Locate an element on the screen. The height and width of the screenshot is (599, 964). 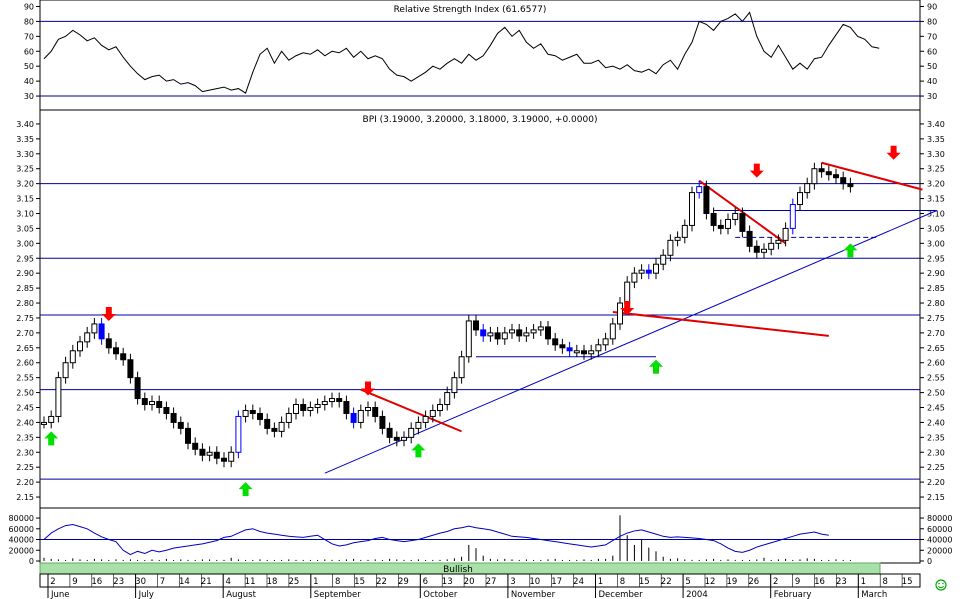
buy-arrow-icon is located at coordinates (245, 489).